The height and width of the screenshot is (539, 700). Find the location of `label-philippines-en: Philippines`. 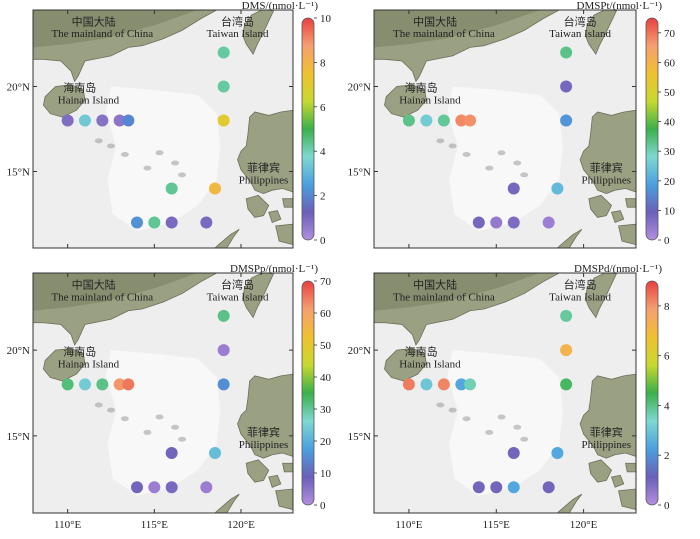

label-philippines-en: Philippines is located at coordinates (607, 445).